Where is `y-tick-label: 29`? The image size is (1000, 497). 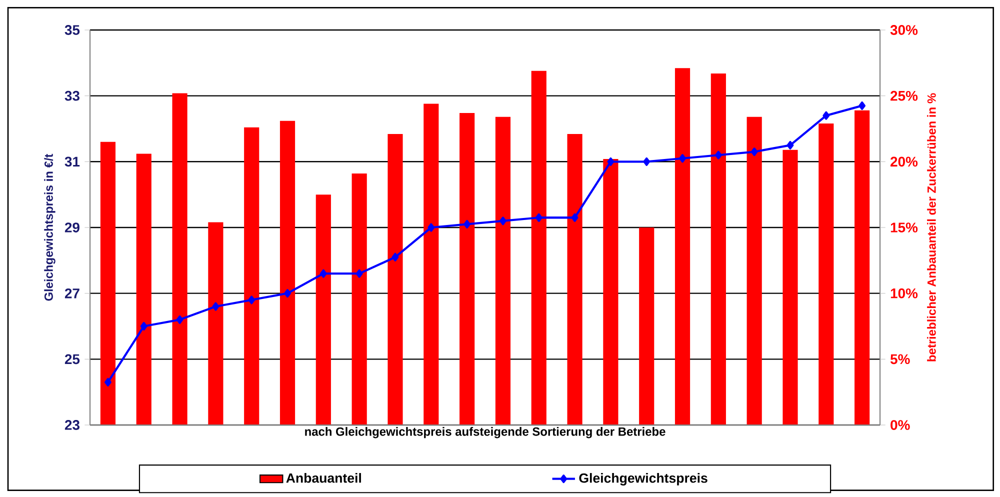
y-tick-label: 29 is located at coordinates (72, 227).